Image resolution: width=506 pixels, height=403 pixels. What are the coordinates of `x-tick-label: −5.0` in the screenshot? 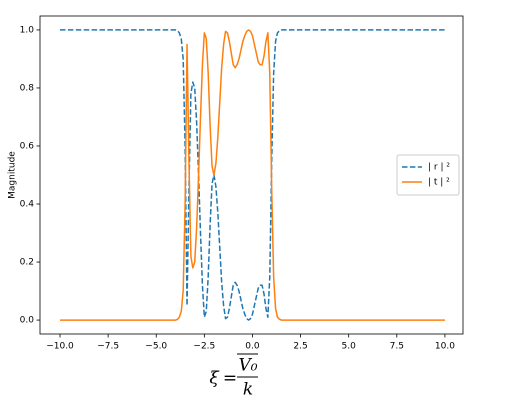 It's located at (156, 347).